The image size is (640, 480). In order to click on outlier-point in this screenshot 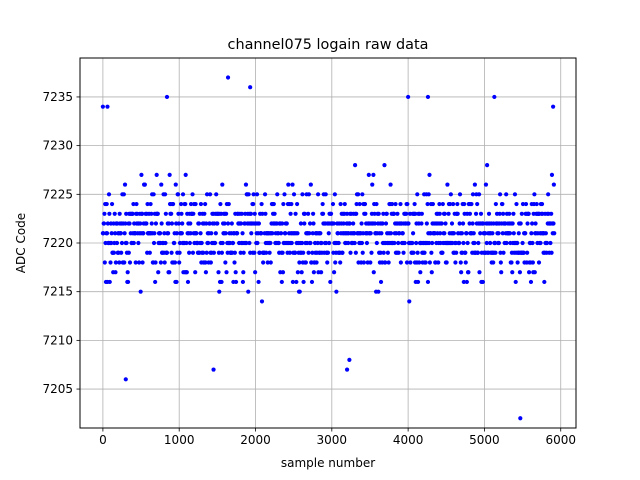, I will do `click(408, 97)`.